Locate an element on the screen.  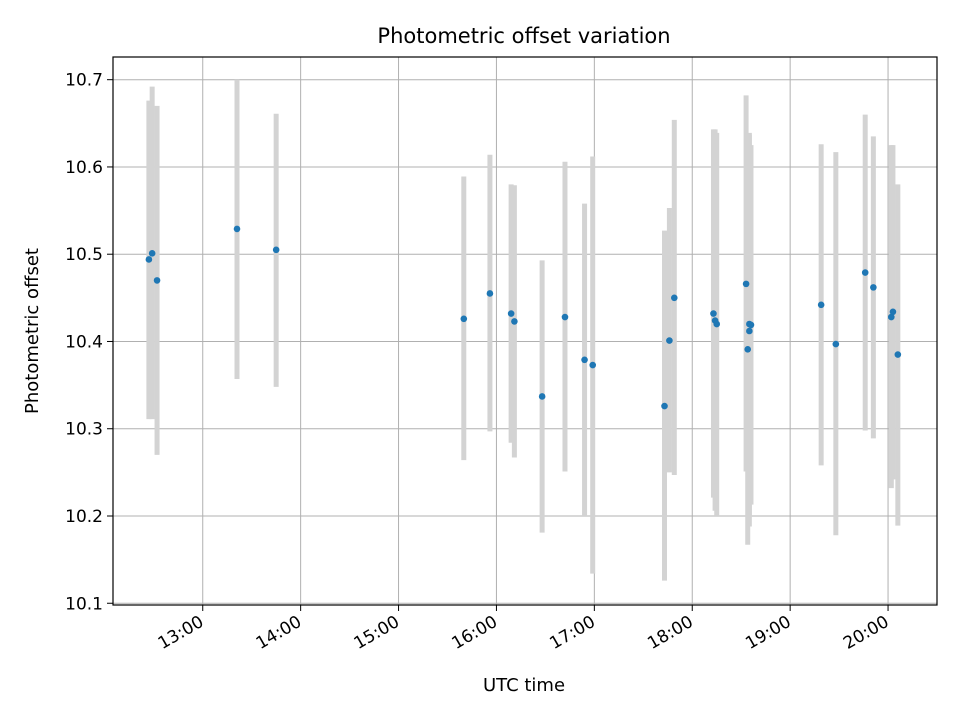
y-tick-label: 10.7 is located at coordinates (84, 81).